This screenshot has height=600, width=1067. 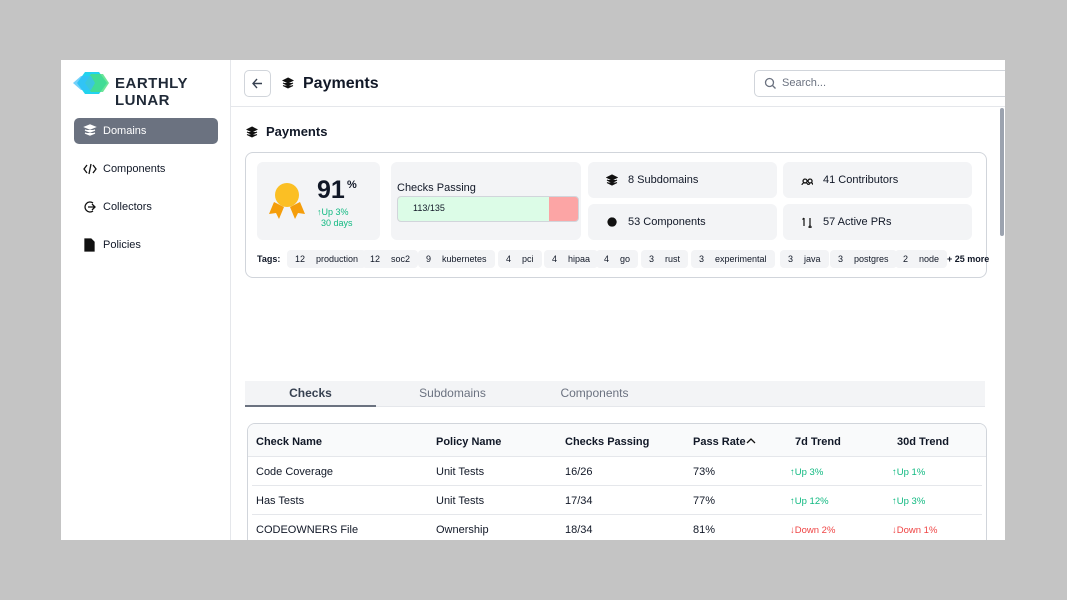 What do you see at coordinates (269, 259) in the screenshot?
I see `tags-label: Tags:` at bounding box center [269, 259].